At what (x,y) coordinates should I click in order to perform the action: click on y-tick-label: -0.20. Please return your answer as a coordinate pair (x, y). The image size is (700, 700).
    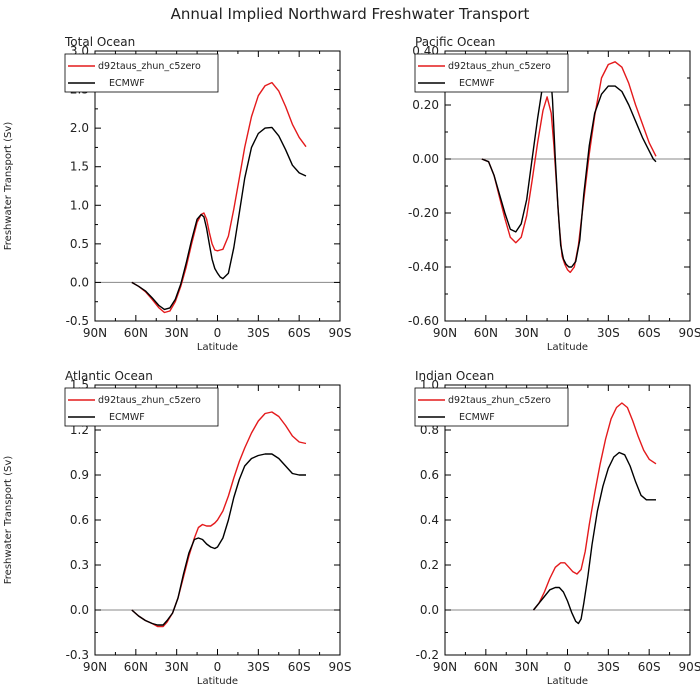
    Looking at the image, I should click on (423, 213).